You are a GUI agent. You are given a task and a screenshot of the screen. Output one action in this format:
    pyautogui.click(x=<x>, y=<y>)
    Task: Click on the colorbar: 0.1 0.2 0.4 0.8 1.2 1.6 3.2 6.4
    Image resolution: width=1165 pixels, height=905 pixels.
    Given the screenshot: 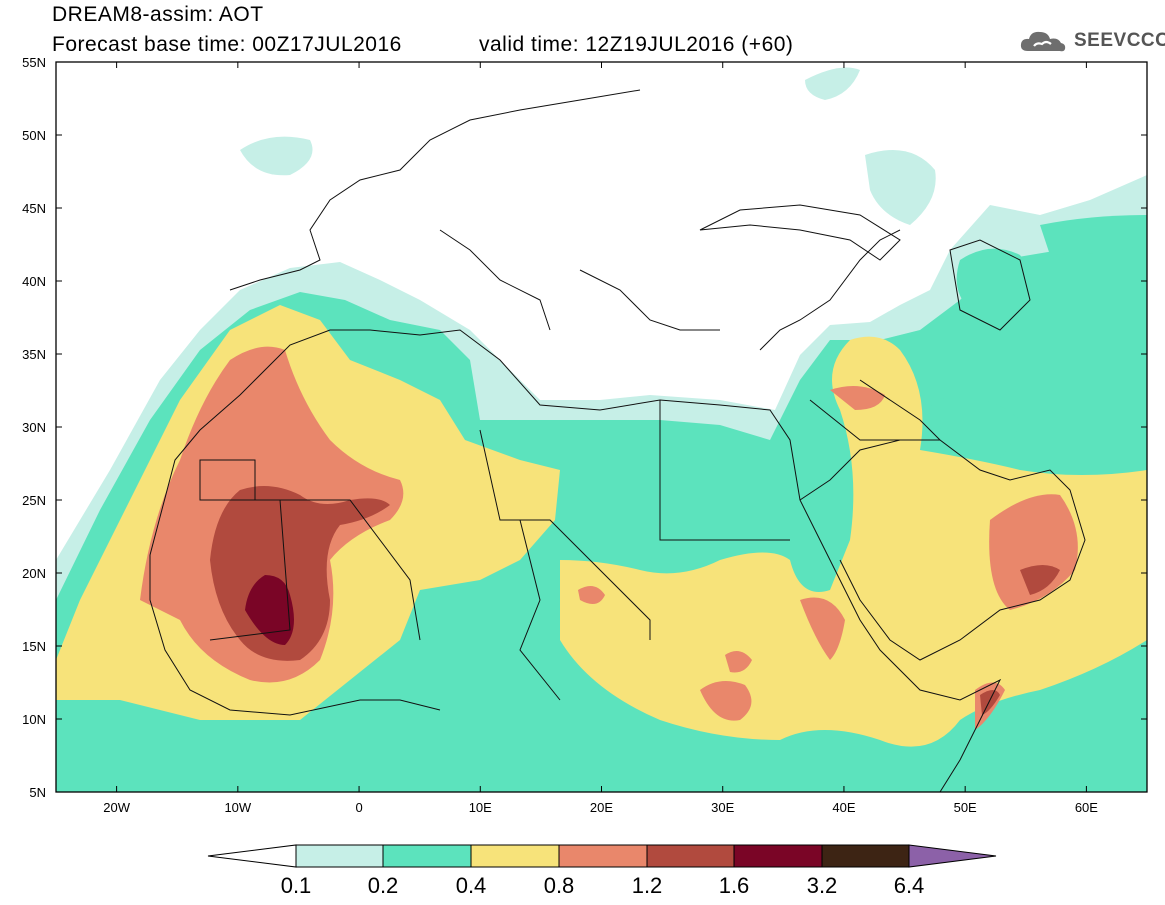 What is the action you would take?
    pyautogui.click(x=602, y=871)
    